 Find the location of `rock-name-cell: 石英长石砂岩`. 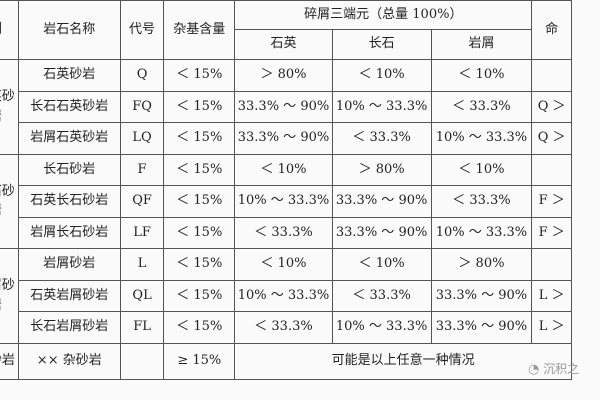

rock-name-cell: 石英长石砂岩 is located at coordinates (69, 201).